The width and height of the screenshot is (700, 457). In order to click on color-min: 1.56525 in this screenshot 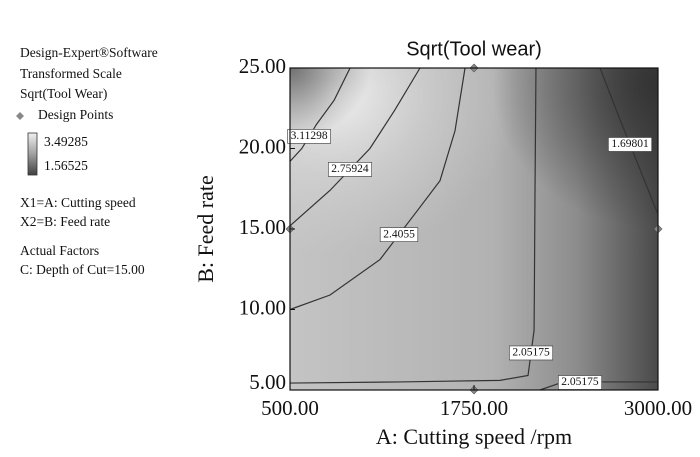, I will do `click(66, 165)`.